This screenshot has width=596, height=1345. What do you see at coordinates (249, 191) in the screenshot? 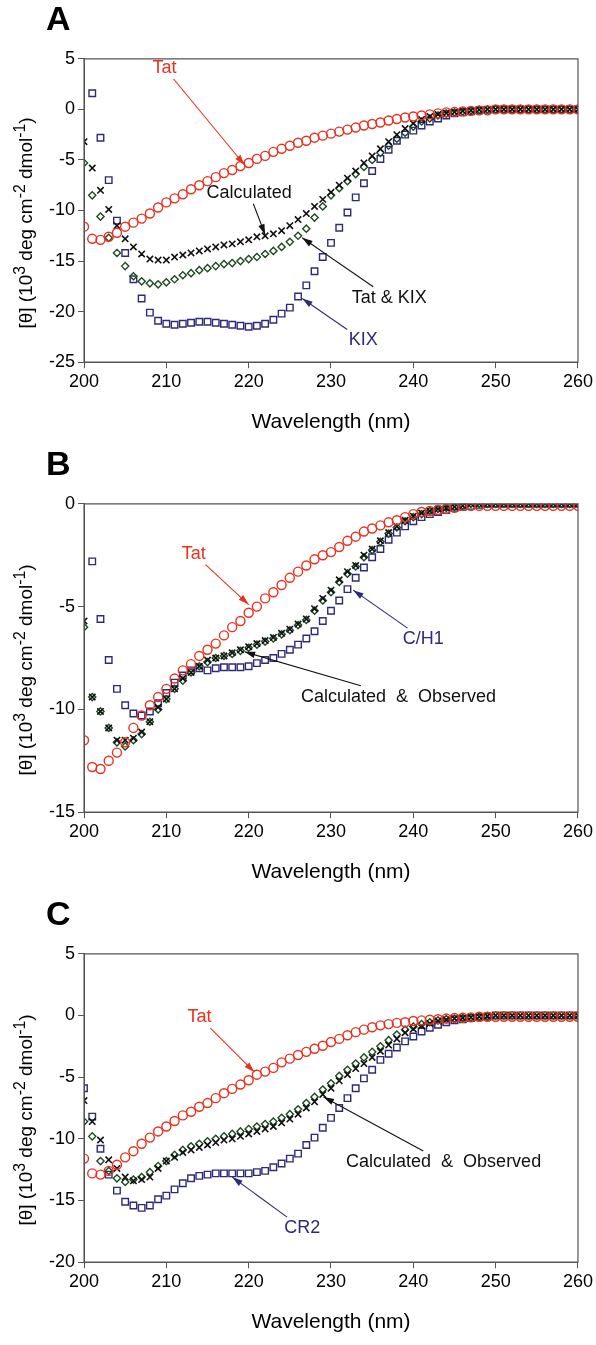
I see `annotation: Calculated` at bounding box center [249, 191].